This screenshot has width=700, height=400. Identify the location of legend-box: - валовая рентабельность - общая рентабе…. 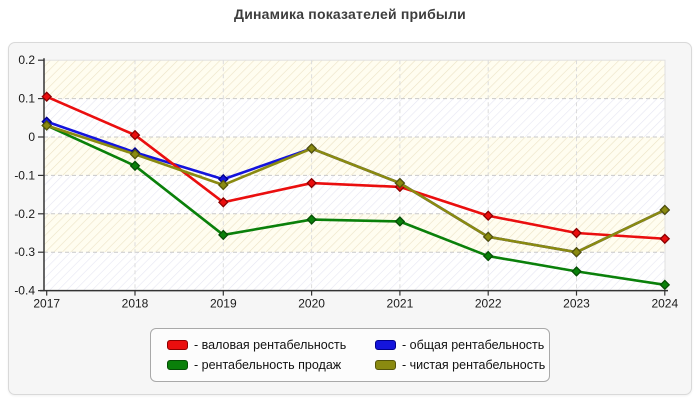
(350, 355).